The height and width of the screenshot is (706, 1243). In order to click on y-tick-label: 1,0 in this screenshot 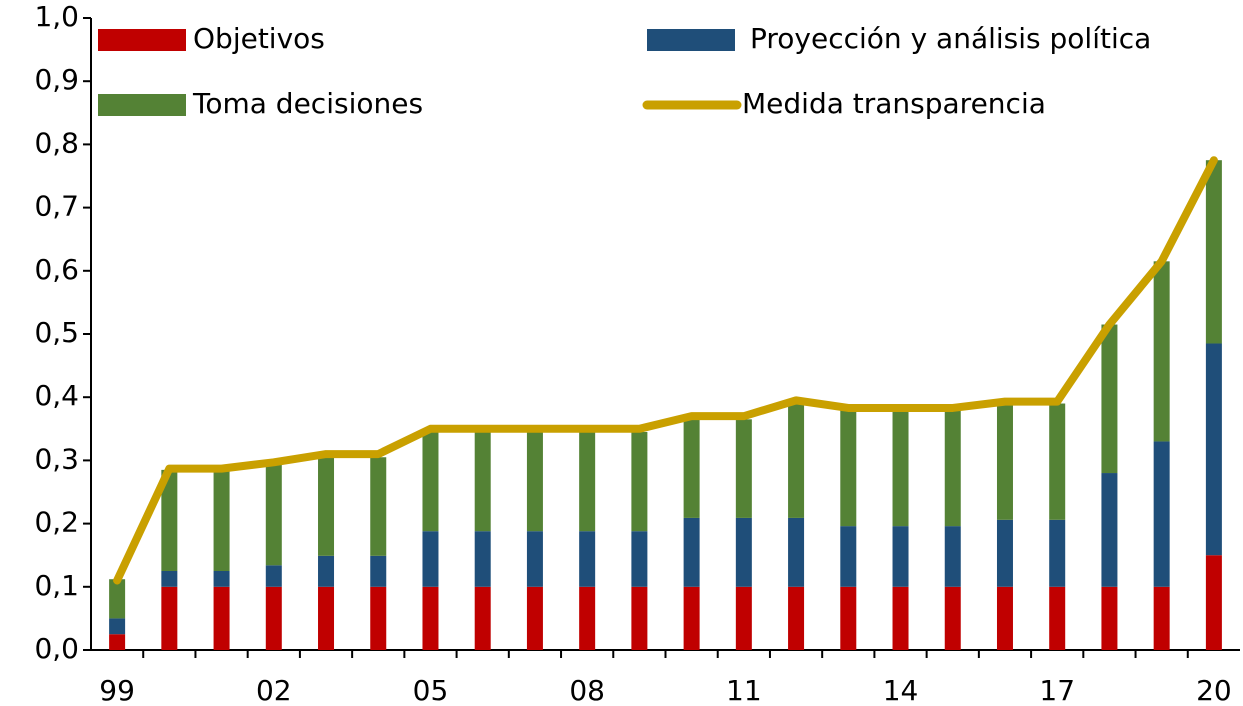, I will do `click(56, 16)`.